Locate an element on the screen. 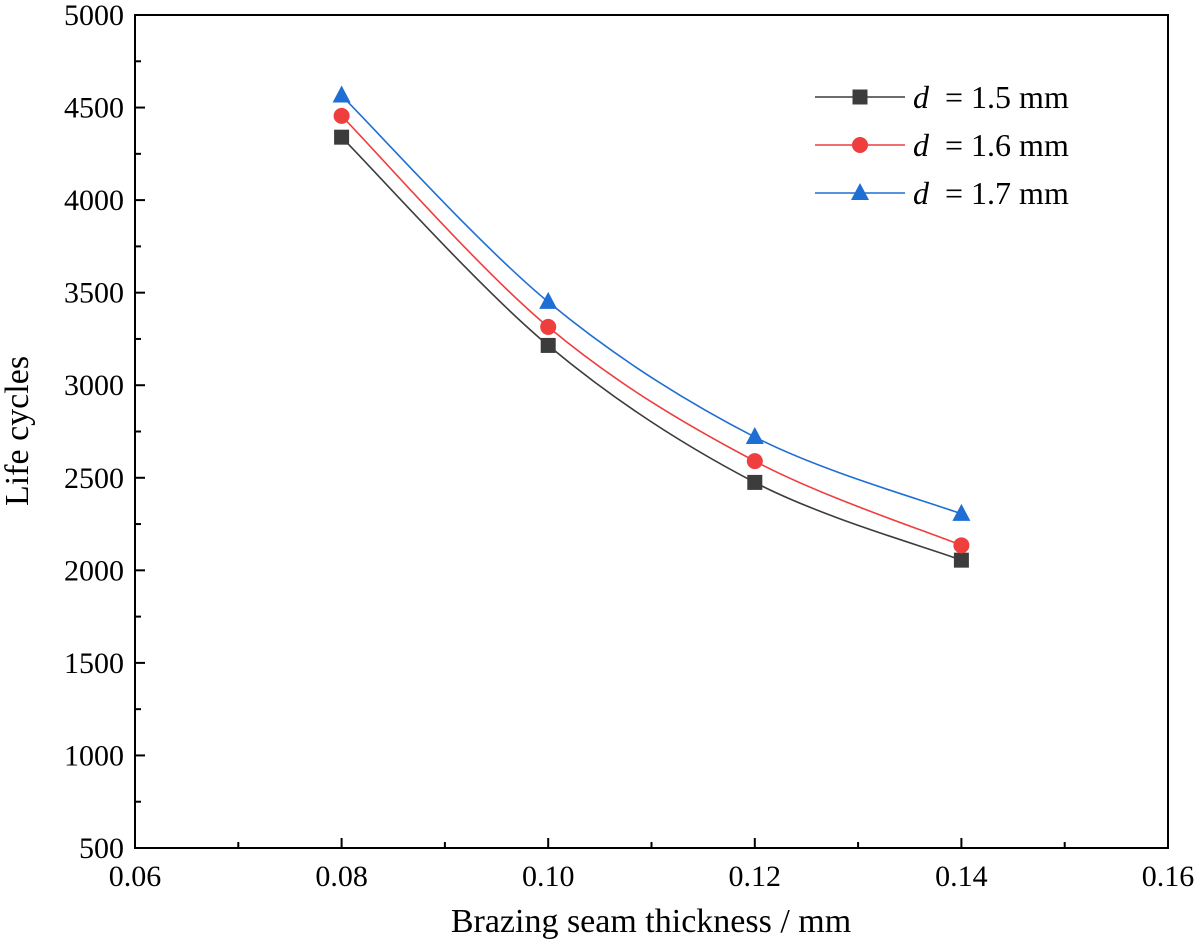 This screenshot has width=1200, height=949. legend-label: d = 1.5 mm is located at coordinates (991, 97).